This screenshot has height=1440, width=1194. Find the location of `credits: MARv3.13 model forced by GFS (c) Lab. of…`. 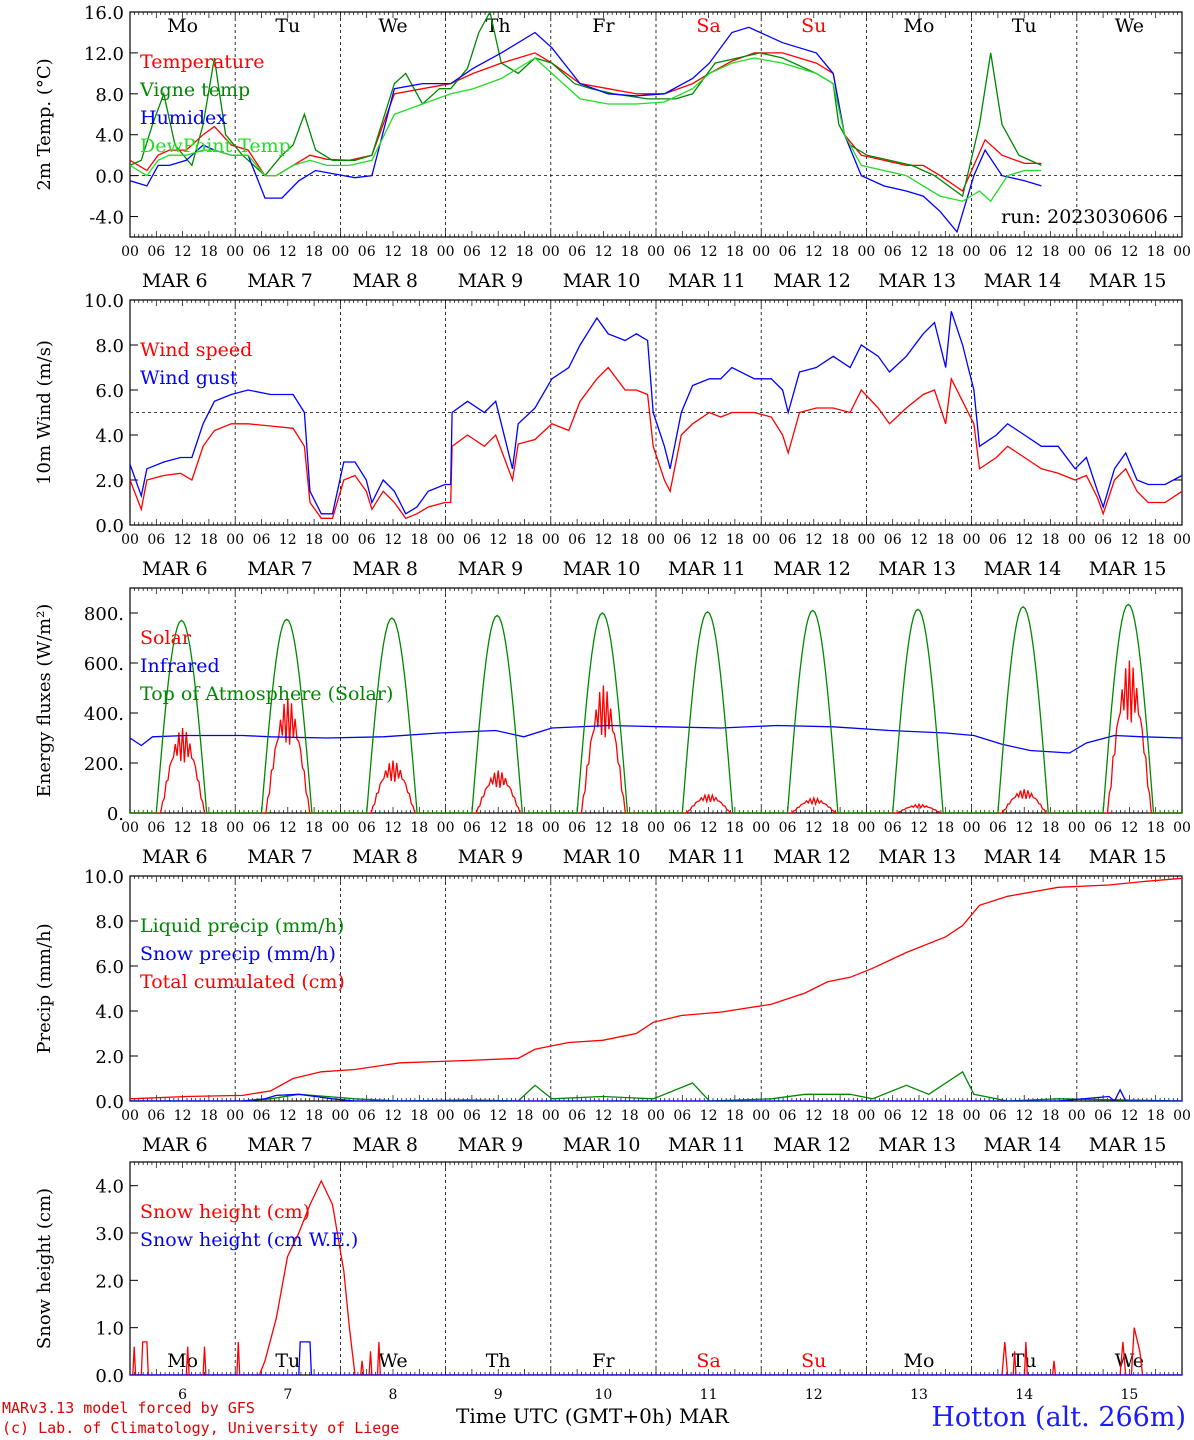

credits: MARv3.13 model forced by GFS (c) Lab. of… is located at coordinates (200, 1418).